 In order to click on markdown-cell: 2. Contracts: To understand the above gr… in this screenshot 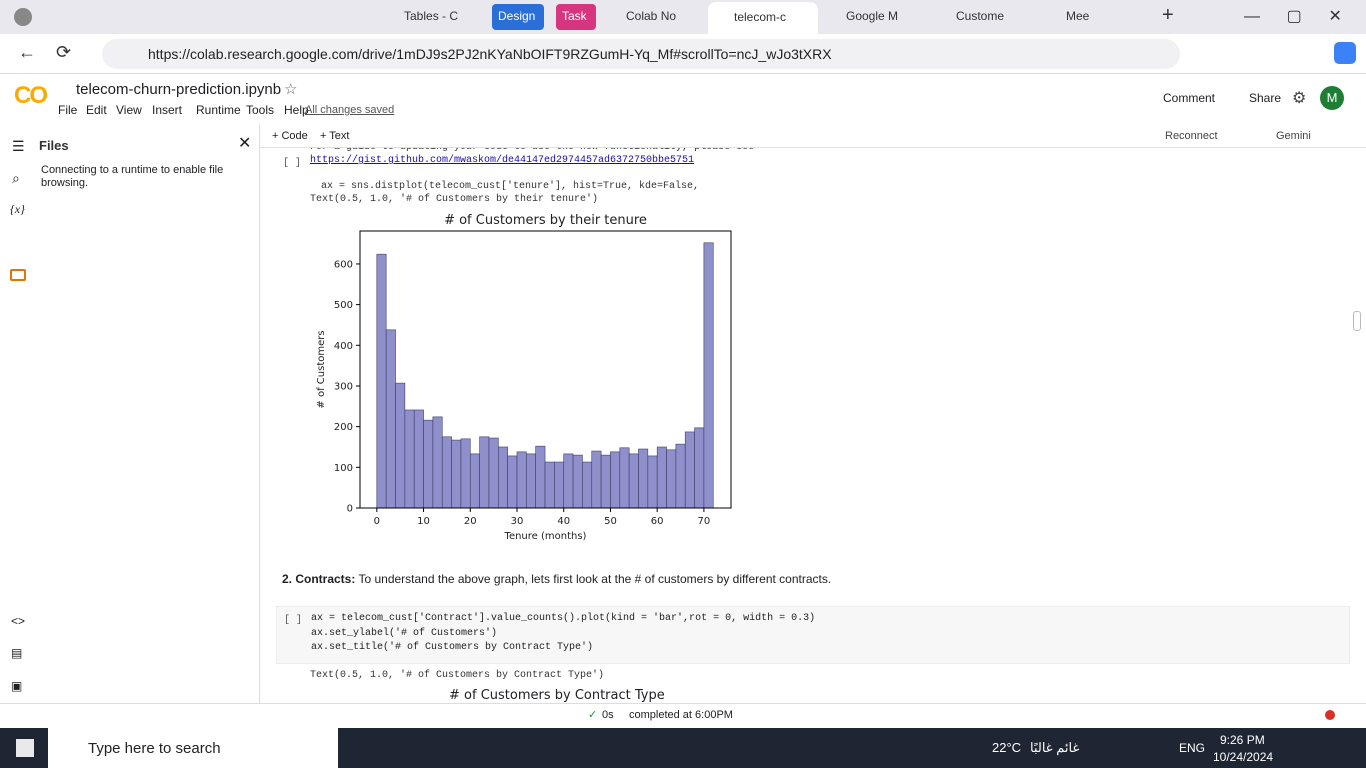, I will do `click(556, 579)`.